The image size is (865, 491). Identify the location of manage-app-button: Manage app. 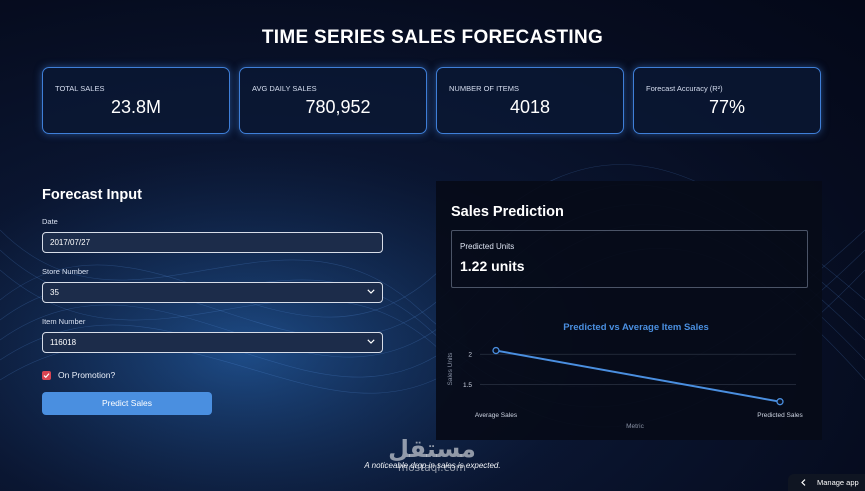
(826, 482).